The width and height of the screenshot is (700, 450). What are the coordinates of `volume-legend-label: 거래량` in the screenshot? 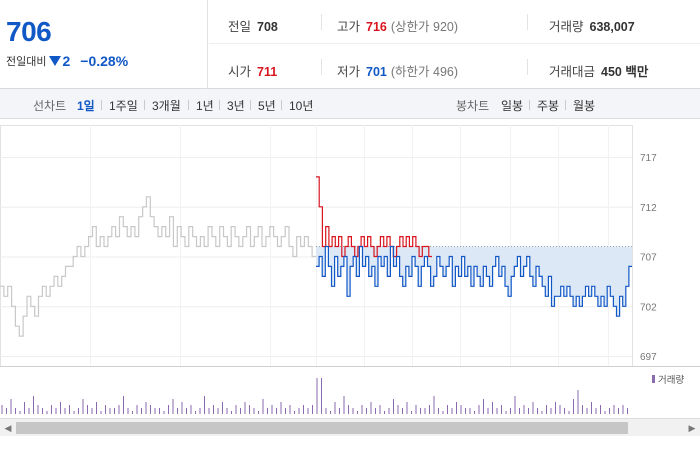 It's located at (671, 380).